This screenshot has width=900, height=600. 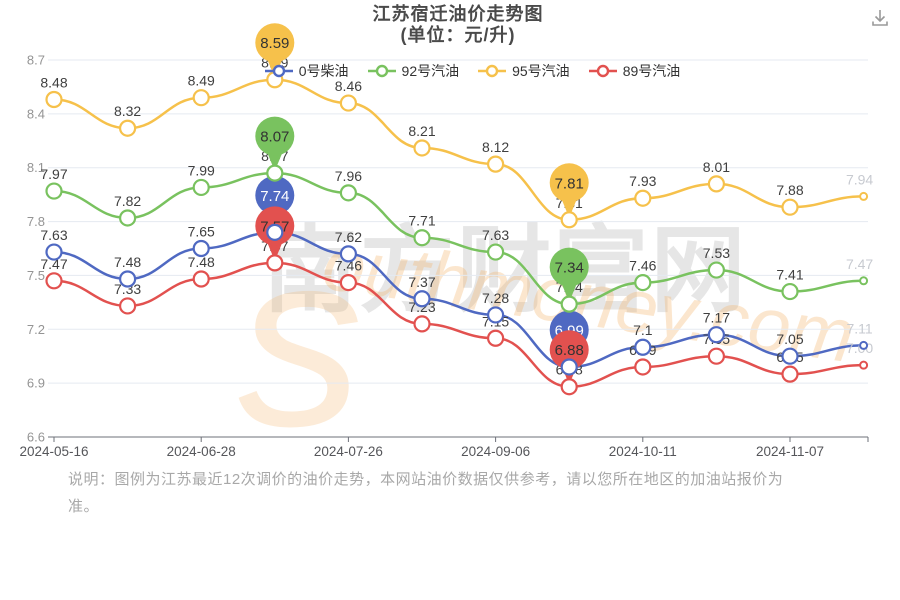 What do you see at coordinates (642, 181) in the screenshot?
I see `value-label: 7.93` at bounding box center [642, 181].